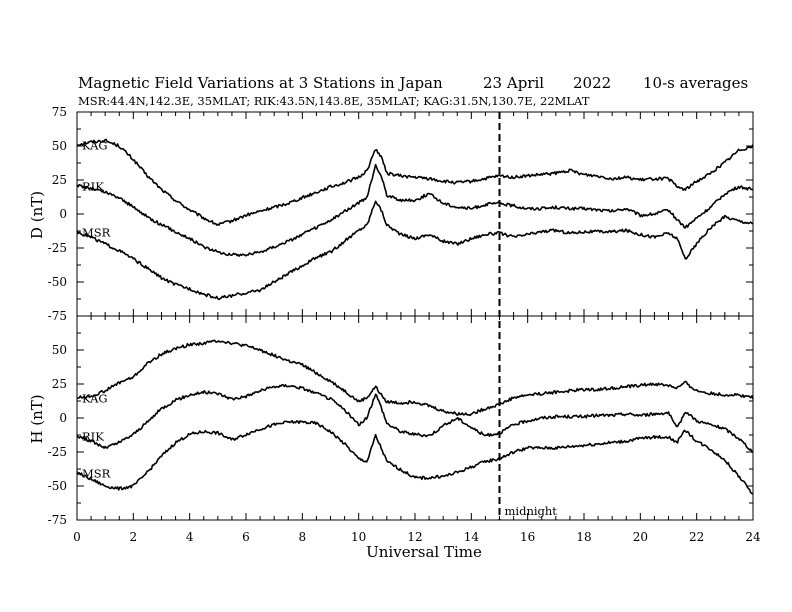  Describe the element at coordinates (59, 112) in the screenshot. I see `y-tick-label: 75` at that location.